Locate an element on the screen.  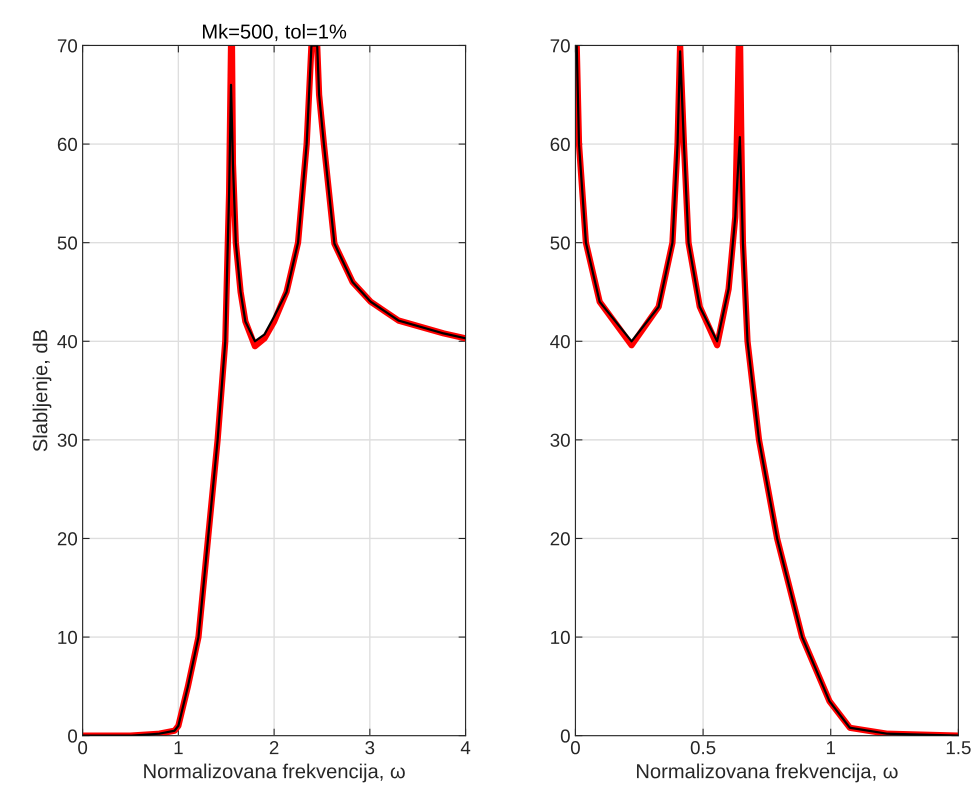
y-axis-title: Slabljenje, dB is located at coordinates (42, 391).